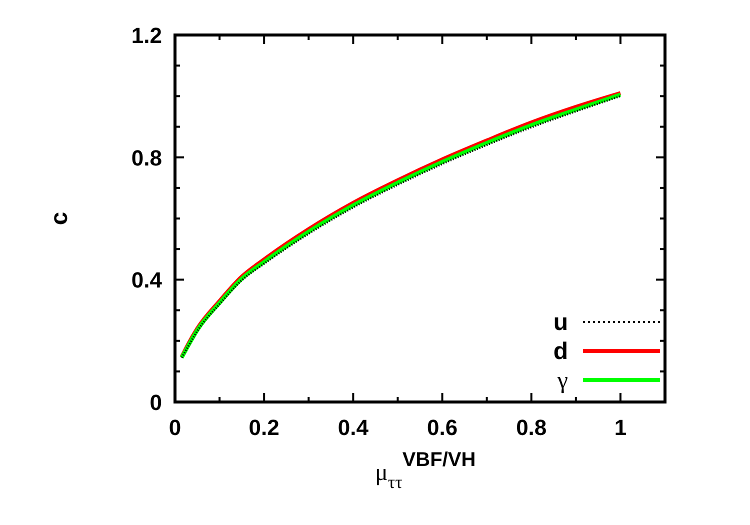 Image resolution: width=750 pixels, height=525 pixels. What do you see at coordinates (442, 427) in the screenshot?
I see `x-tick-label: 0.6` at bounding box center [442, 427].